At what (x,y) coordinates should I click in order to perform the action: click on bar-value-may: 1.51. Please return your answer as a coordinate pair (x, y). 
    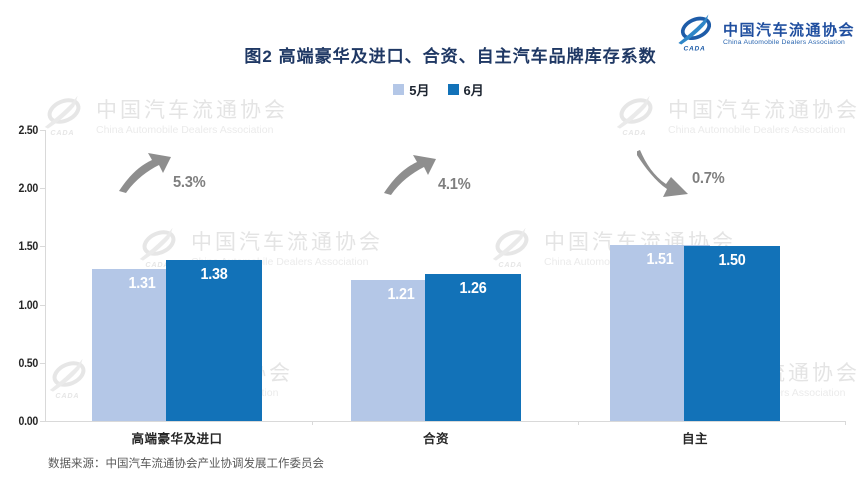
    Looking at the image, I should click on (660, 260).